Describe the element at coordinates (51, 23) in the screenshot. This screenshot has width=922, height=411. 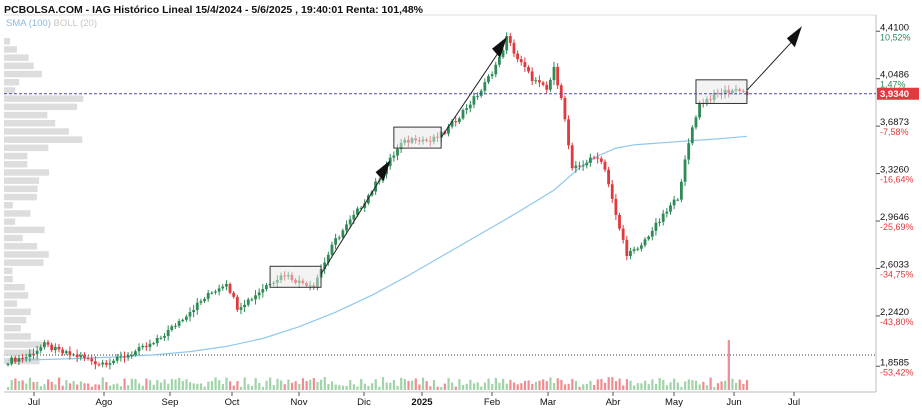
I see `indicator-legend: SMA (100) BOLL (20)` at that location.